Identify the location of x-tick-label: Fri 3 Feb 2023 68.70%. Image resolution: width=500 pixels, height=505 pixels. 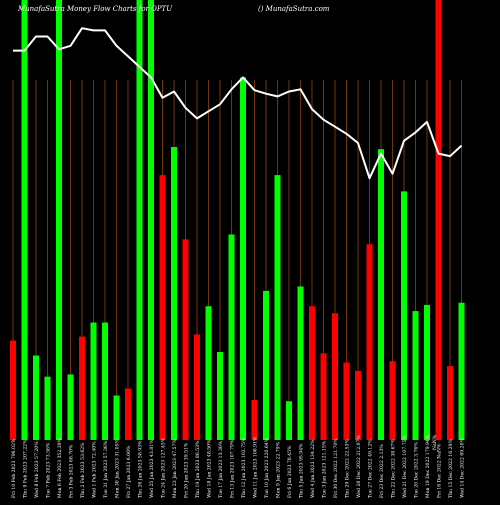
(72, 471).